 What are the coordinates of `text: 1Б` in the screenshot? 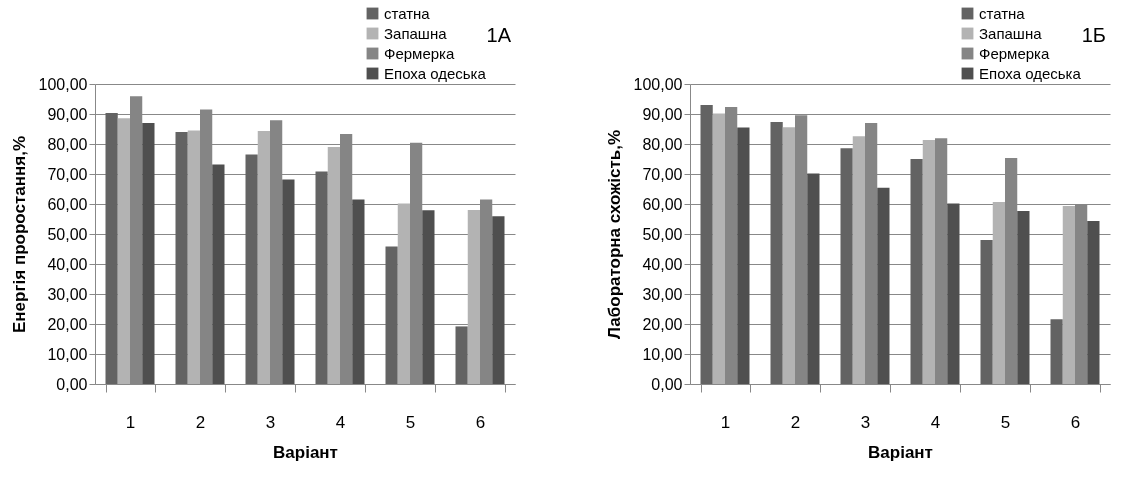 It's located at (1093, 35).